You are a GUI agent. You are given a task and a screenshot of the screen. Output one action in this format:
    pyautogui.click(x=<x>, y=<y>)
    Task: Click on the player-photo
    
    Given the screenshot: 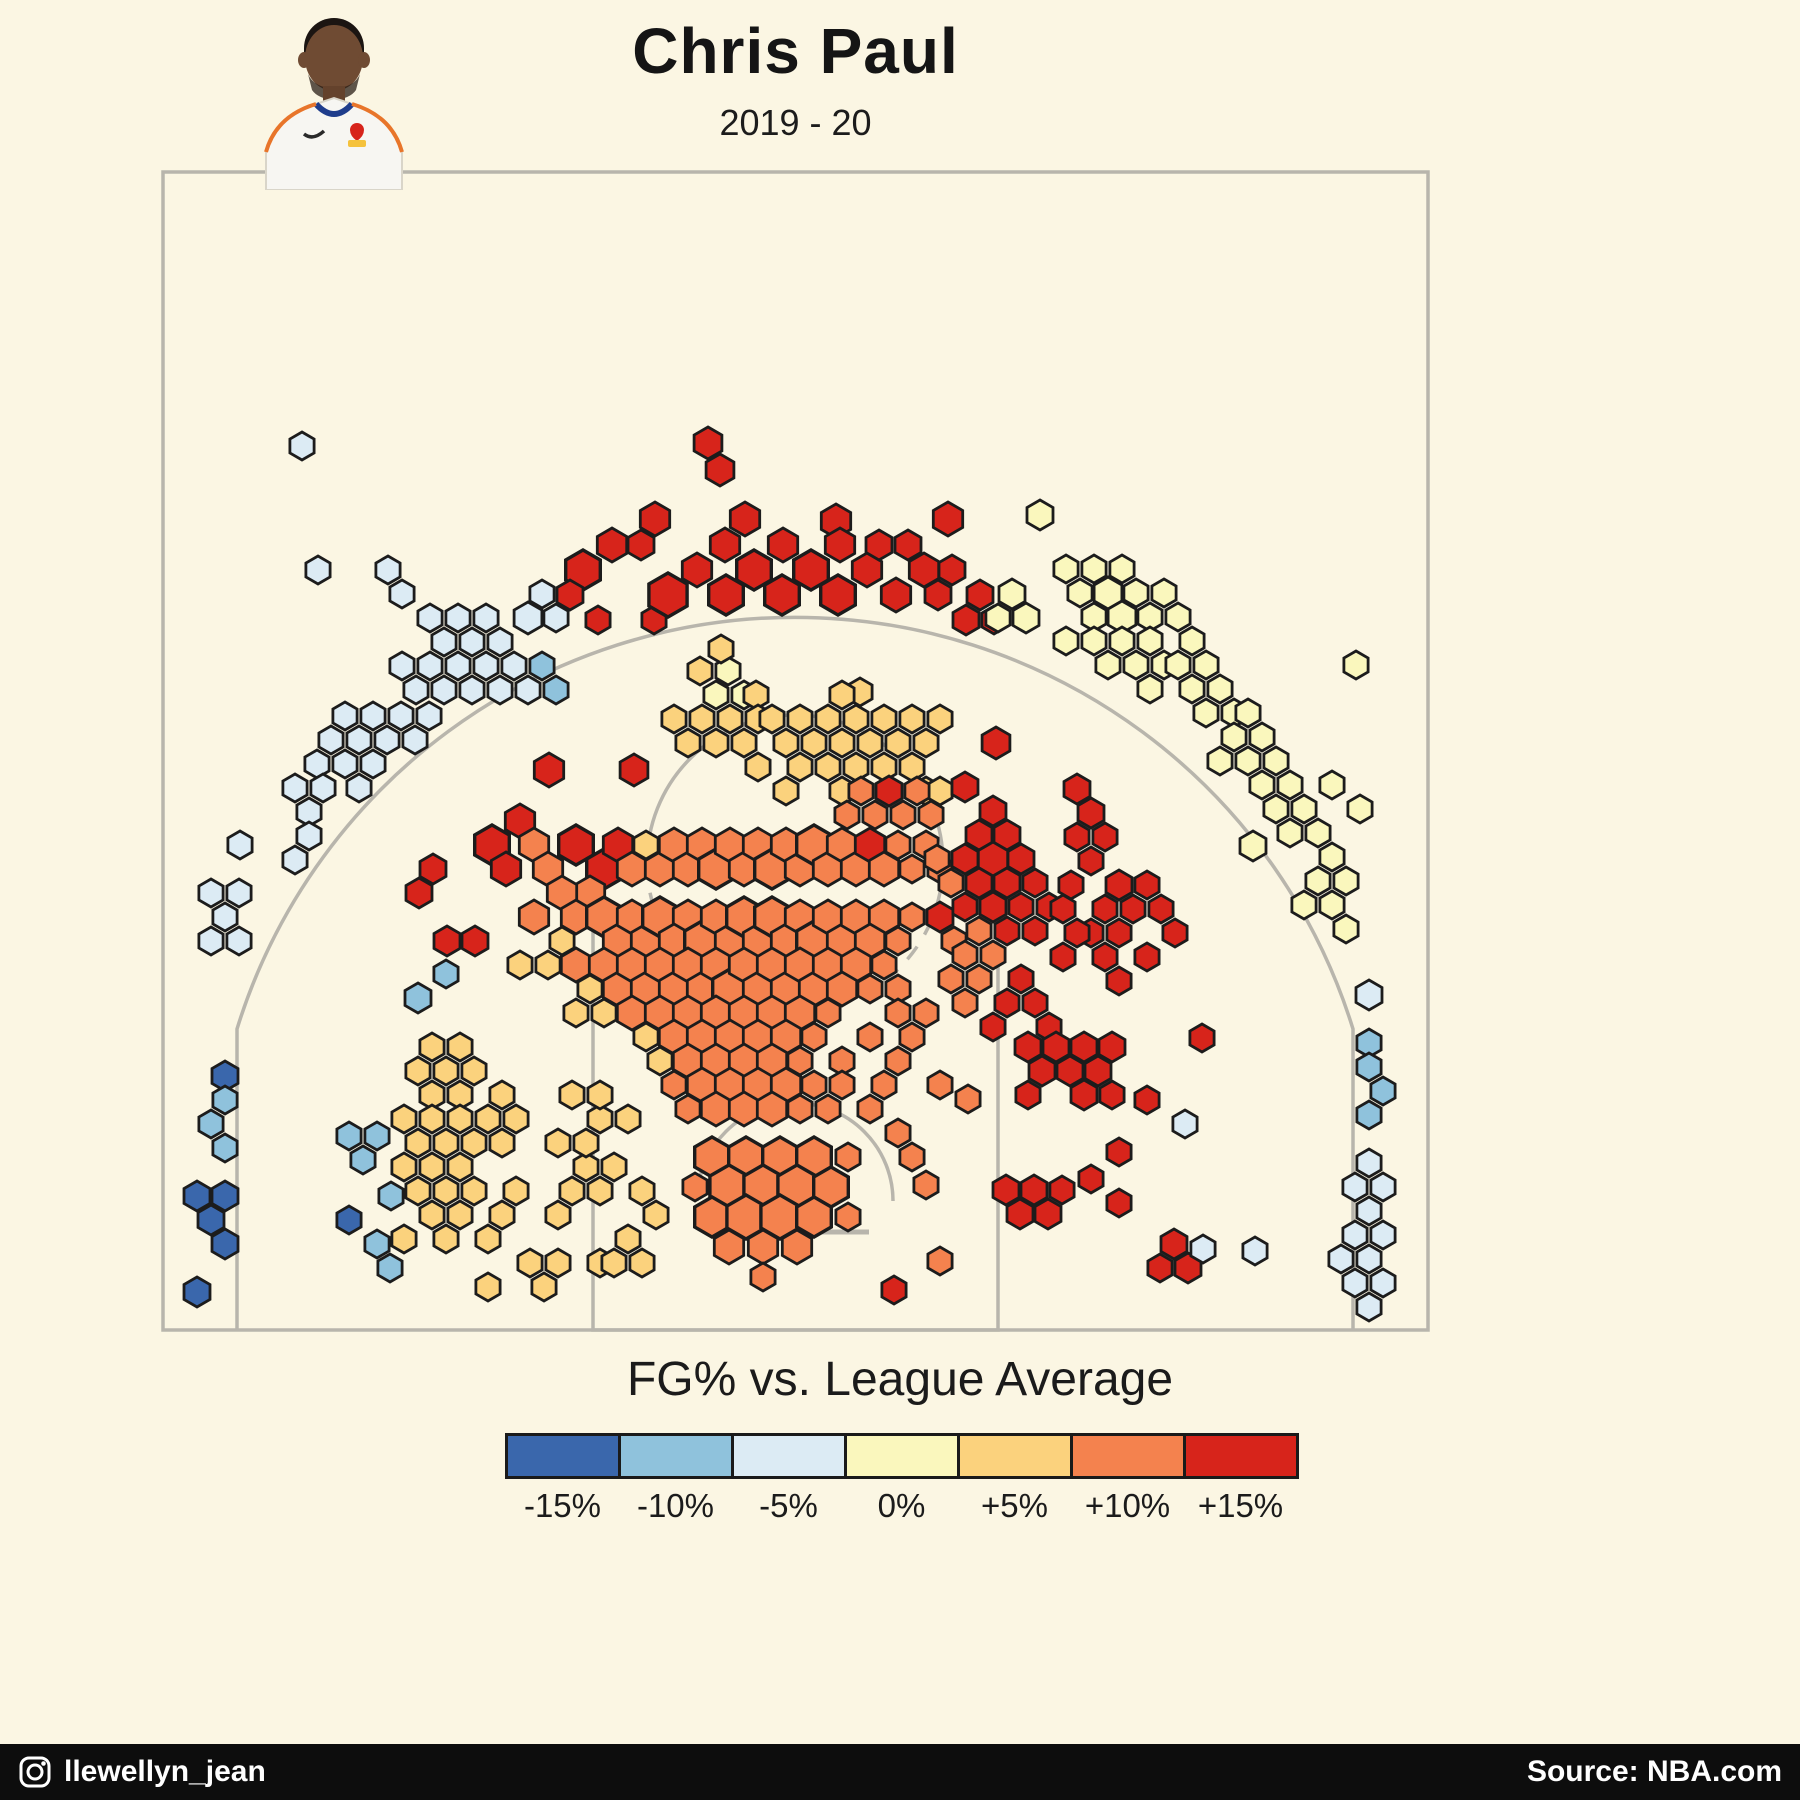 What is the action you would take?
    pyautogui.click(x=334, y=96)
    